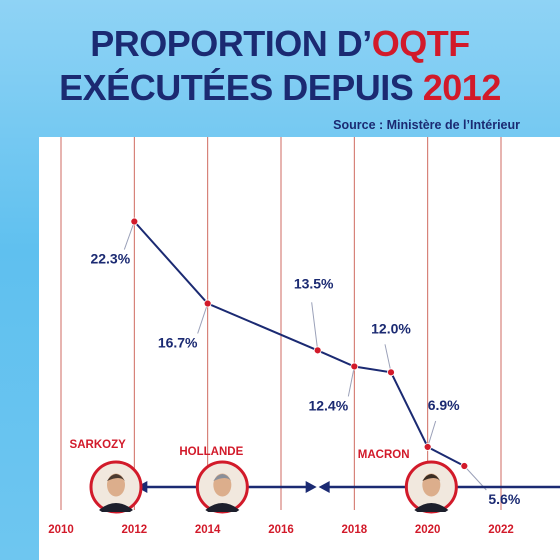 The image size is (560, 560). I want to click on data-label: 13.5%, so click(314, 283).